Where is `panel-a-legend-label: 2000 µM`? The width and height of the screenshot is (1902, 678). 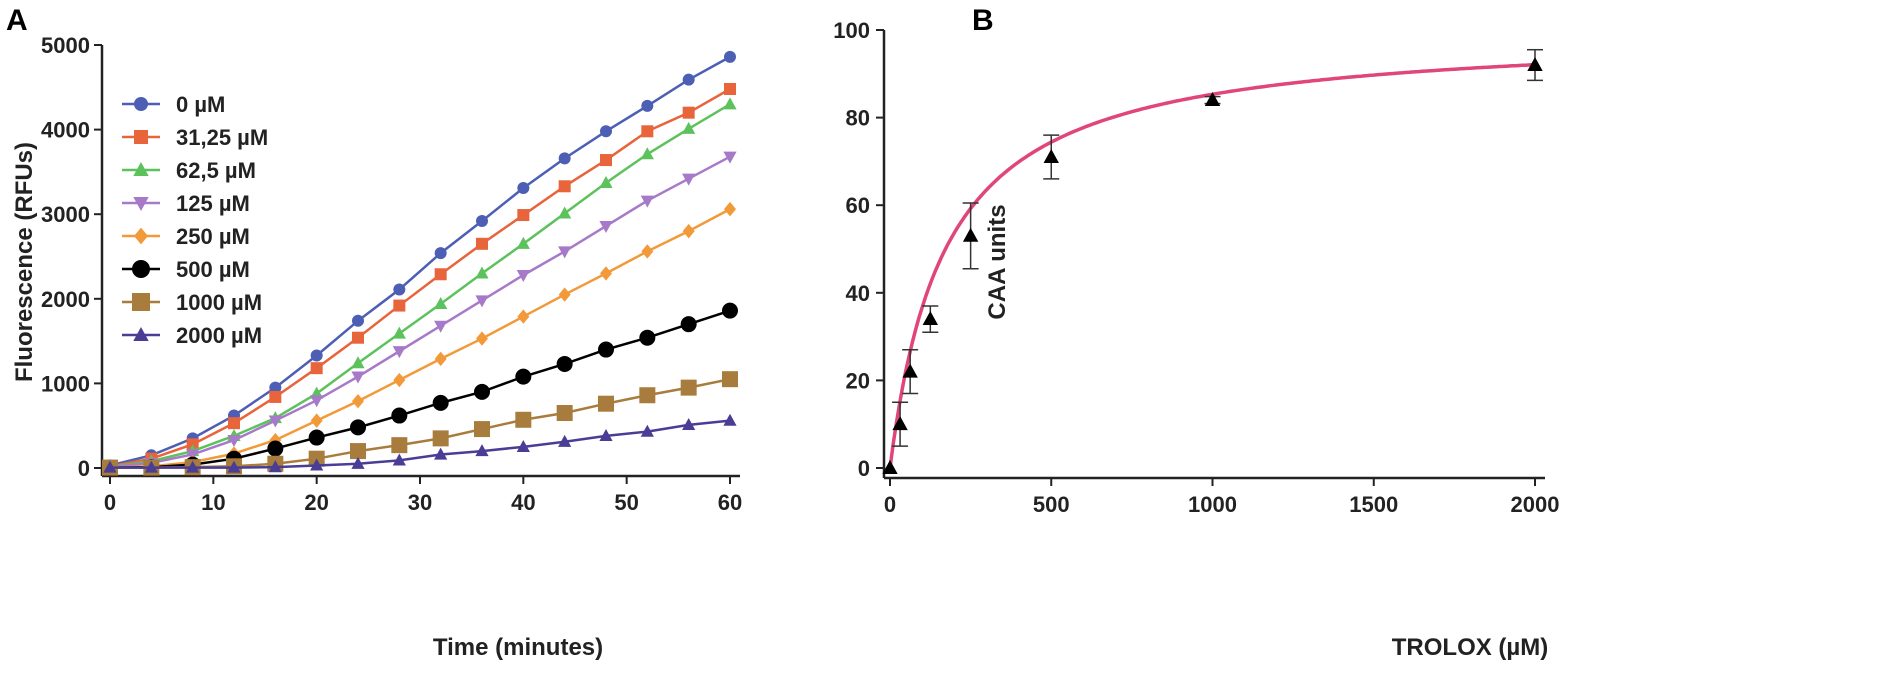
panel-a-legend-label: 2000 µM is located at coordinates (219, 335).